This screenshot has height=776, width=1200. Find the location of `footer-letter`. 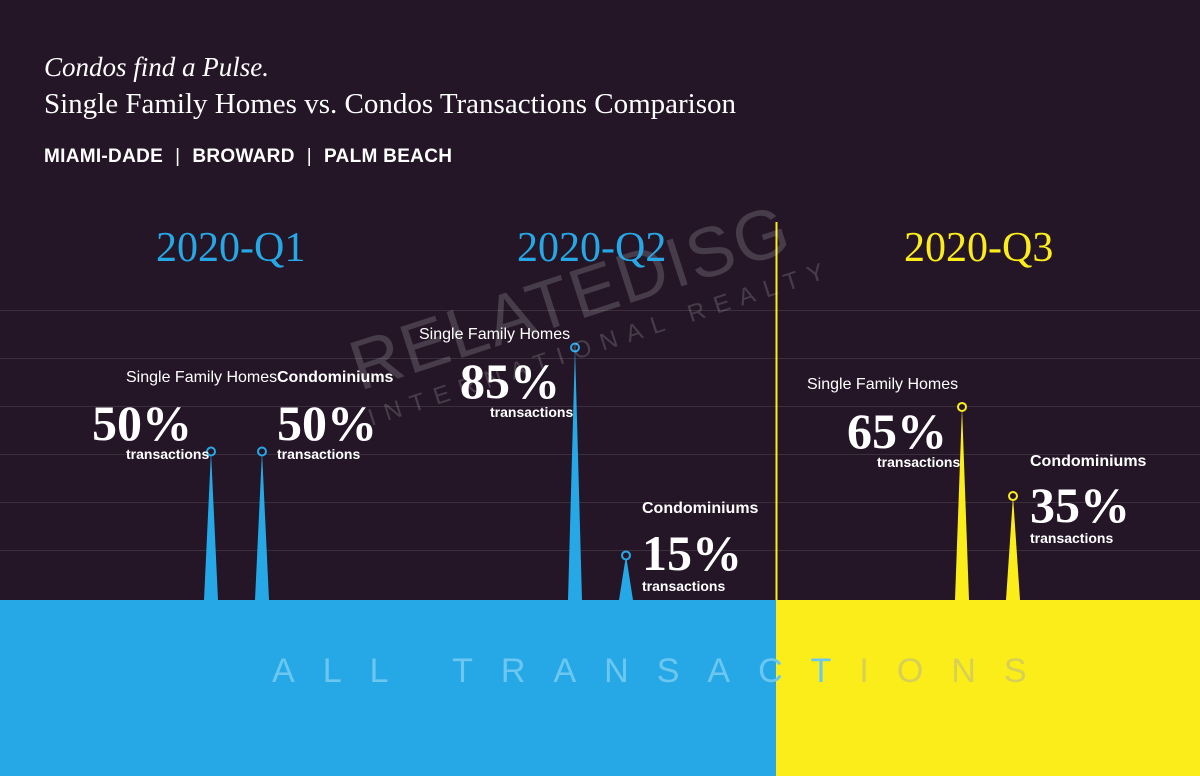

footer-letter is located at coordinates (433, 671).